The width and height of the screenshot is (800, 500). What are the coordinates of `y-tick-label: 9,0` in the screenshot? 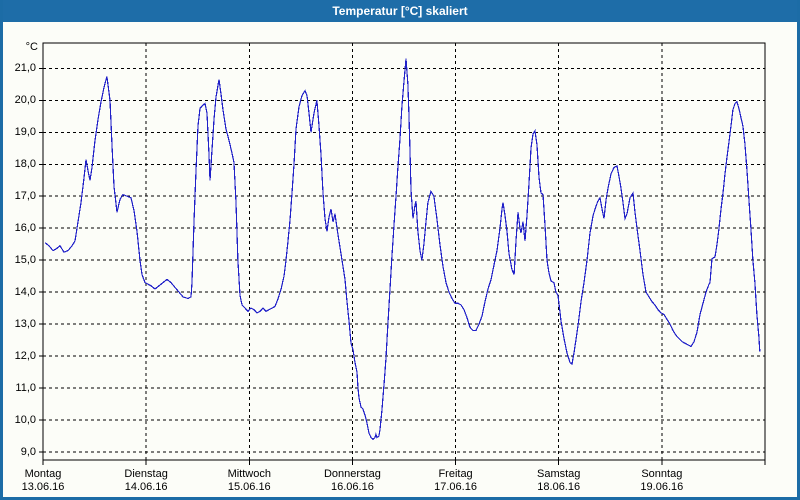 It's located at (28, 452).